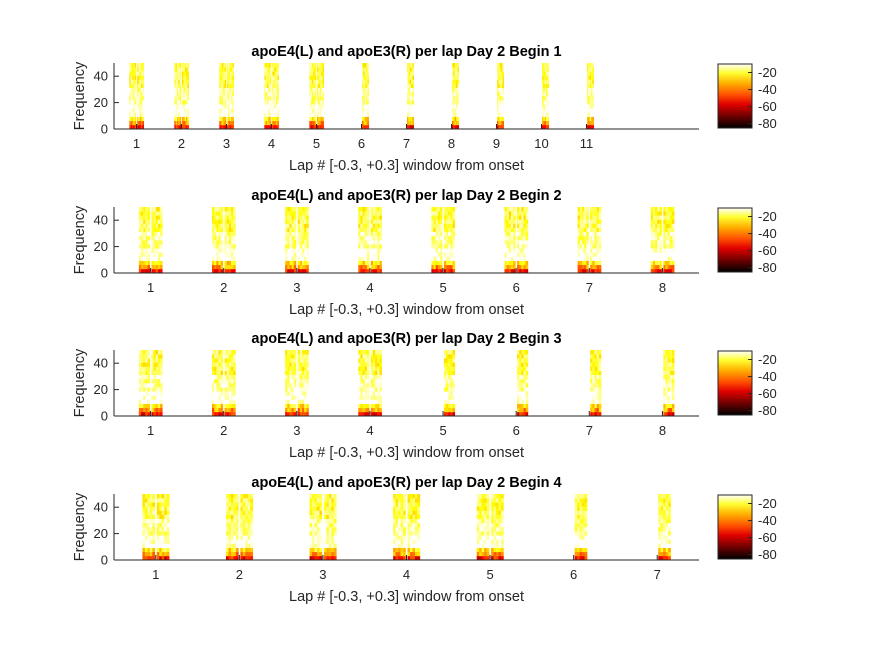  I want to click on spectrogram-lap-11-apoE3, so click(590, 96).